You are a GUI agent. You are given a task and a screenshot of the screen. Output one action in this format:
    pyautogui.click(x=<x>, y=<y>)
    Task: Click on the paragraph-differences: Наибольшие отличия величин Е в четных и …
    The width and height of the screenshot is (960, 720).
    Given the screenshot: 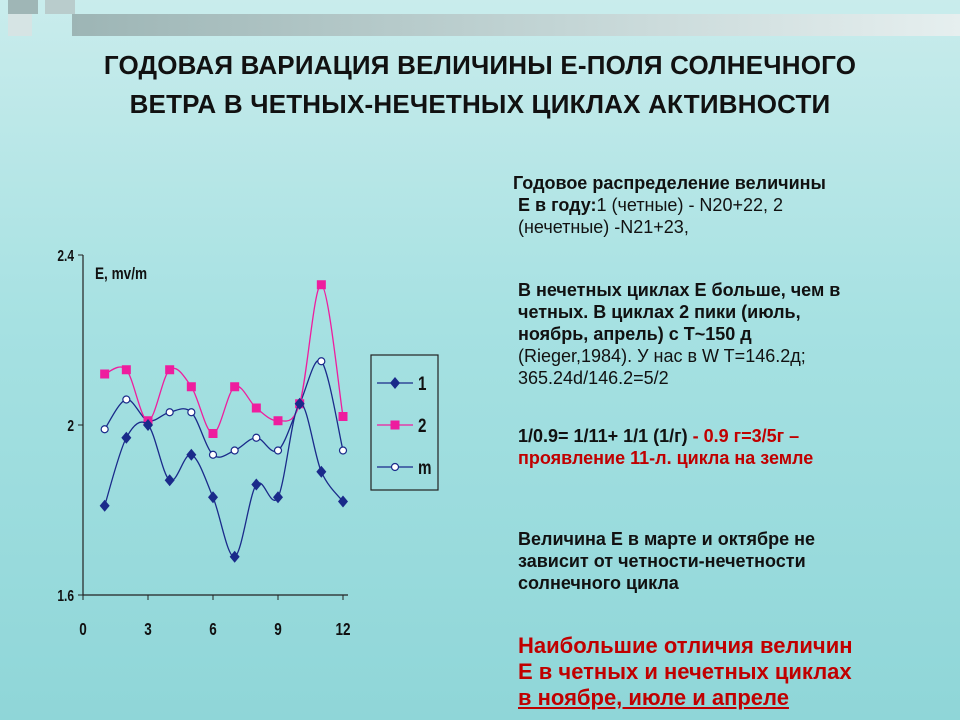 What is the action you would take?
    pyautogui.click(x=738, y=672)
    